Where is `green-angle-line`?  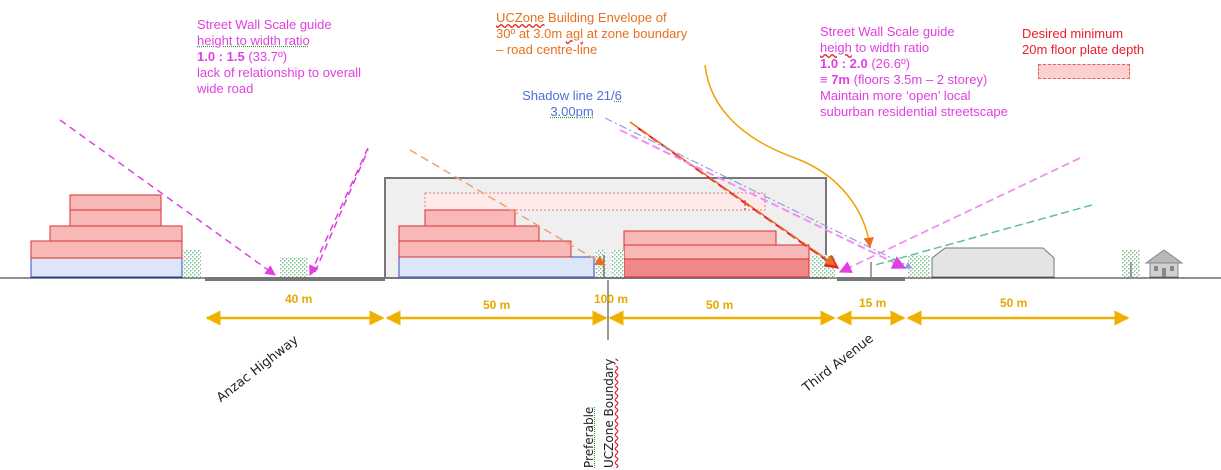 green-angle-line is located at coordinates (983, 235).